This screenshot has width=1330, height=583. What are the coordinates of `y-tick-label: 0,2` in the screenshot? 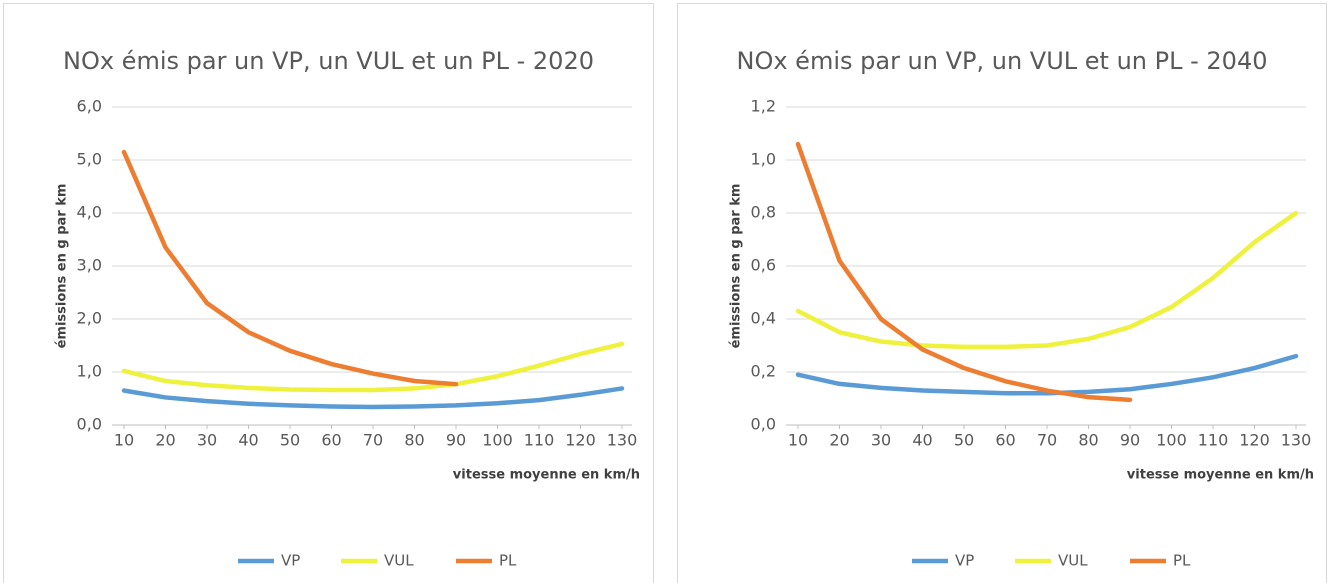 It's located at (763, 371).